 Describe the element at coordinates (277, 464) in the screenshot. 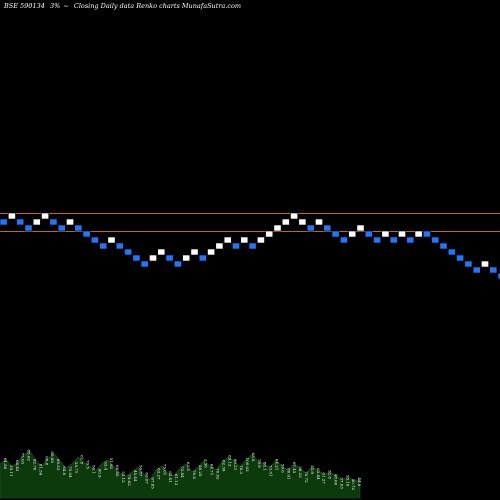

I see `volume-label: 64.21` at that location.